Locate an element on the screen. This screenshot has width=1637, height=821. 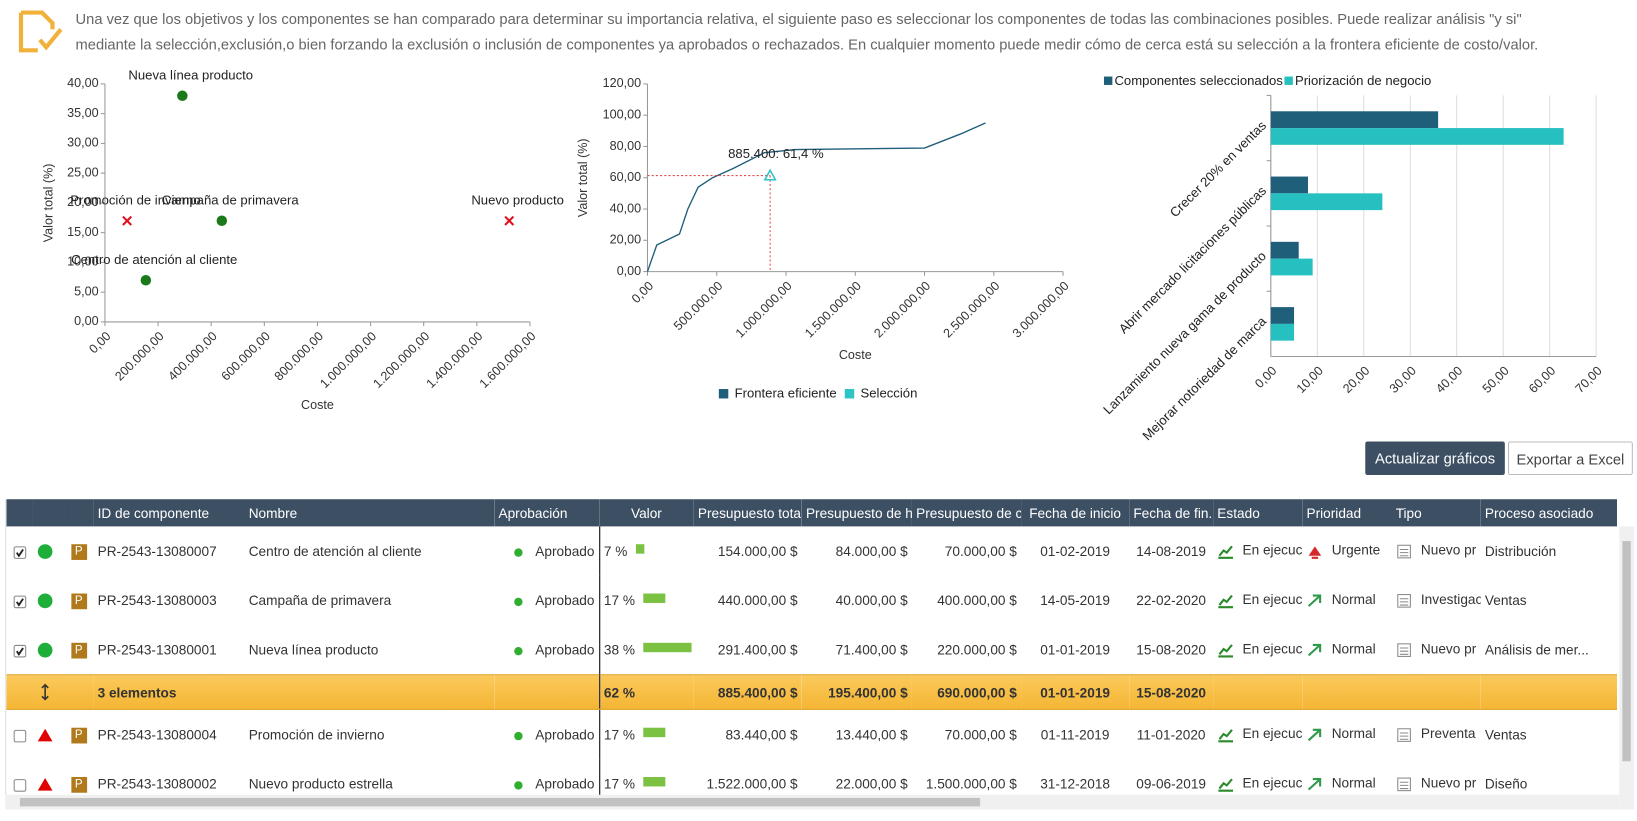
point-label: Centro de atención al cliente is located at coordinates (154, 259).